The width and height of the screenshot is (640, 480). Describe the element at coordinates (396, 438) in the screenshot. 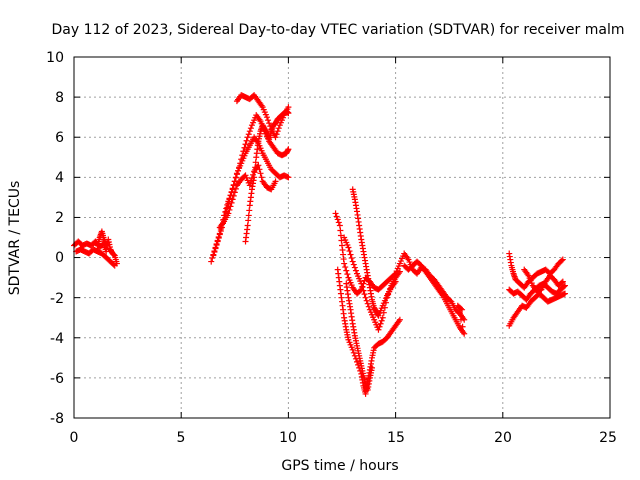

I see `x-tick-label: 15` at that location.